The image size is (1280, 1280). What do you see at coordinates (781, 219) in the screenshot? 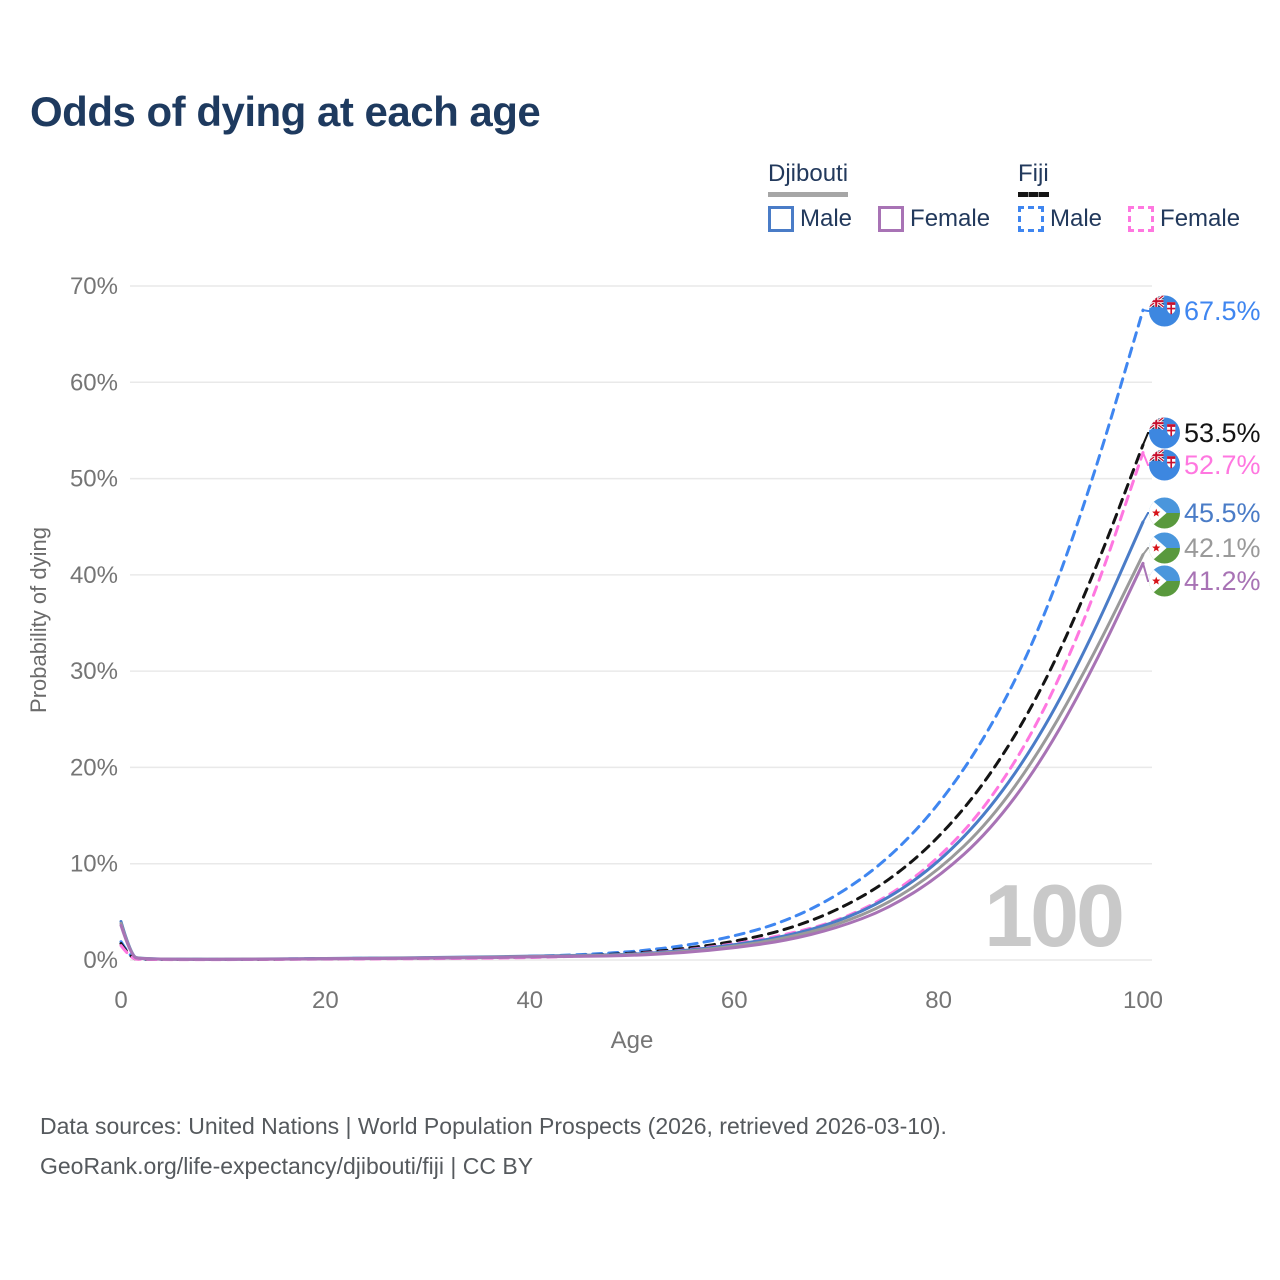
I see `djibouti-male-swatch-icon` at bounding box center [781, 219].